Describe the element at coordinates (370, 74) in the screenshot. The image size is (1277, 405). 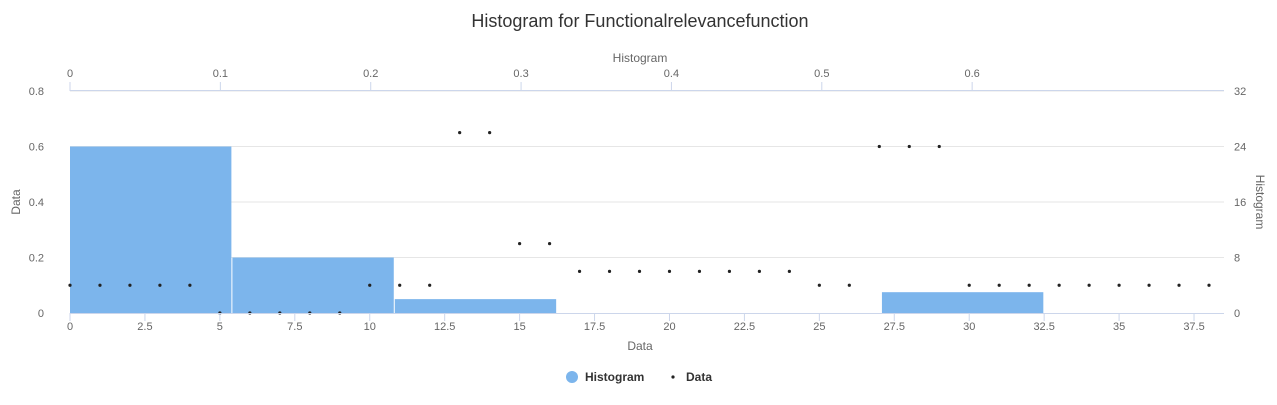
I see `top-x-tick-label: 0.2` at that location.